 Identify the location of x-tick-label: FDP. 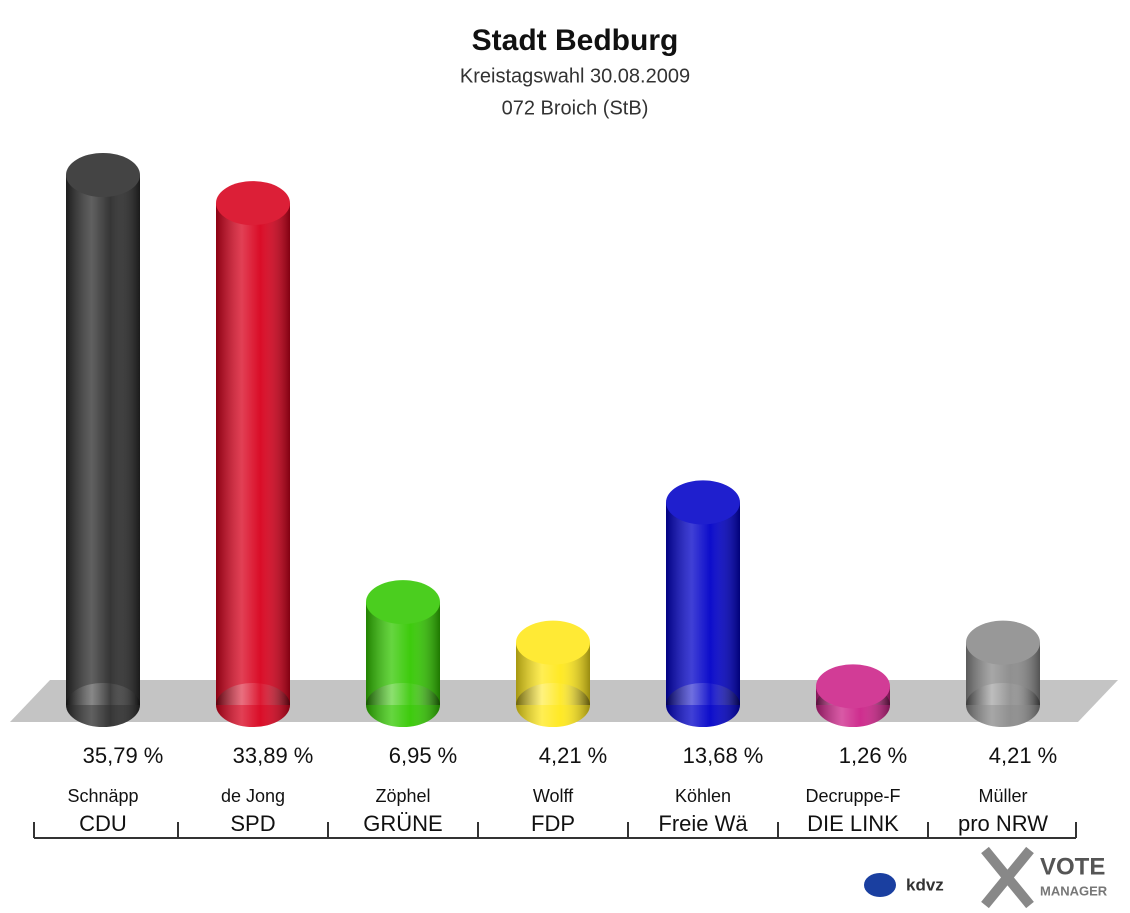
(553, 823).